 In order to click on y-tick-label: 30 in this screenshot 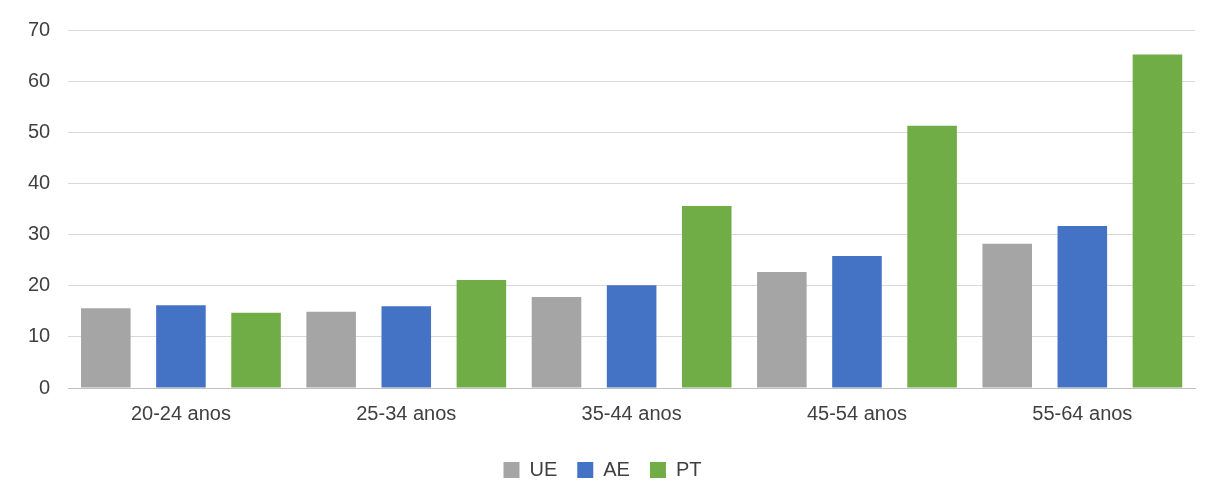, I will do `click(39, 233)`.